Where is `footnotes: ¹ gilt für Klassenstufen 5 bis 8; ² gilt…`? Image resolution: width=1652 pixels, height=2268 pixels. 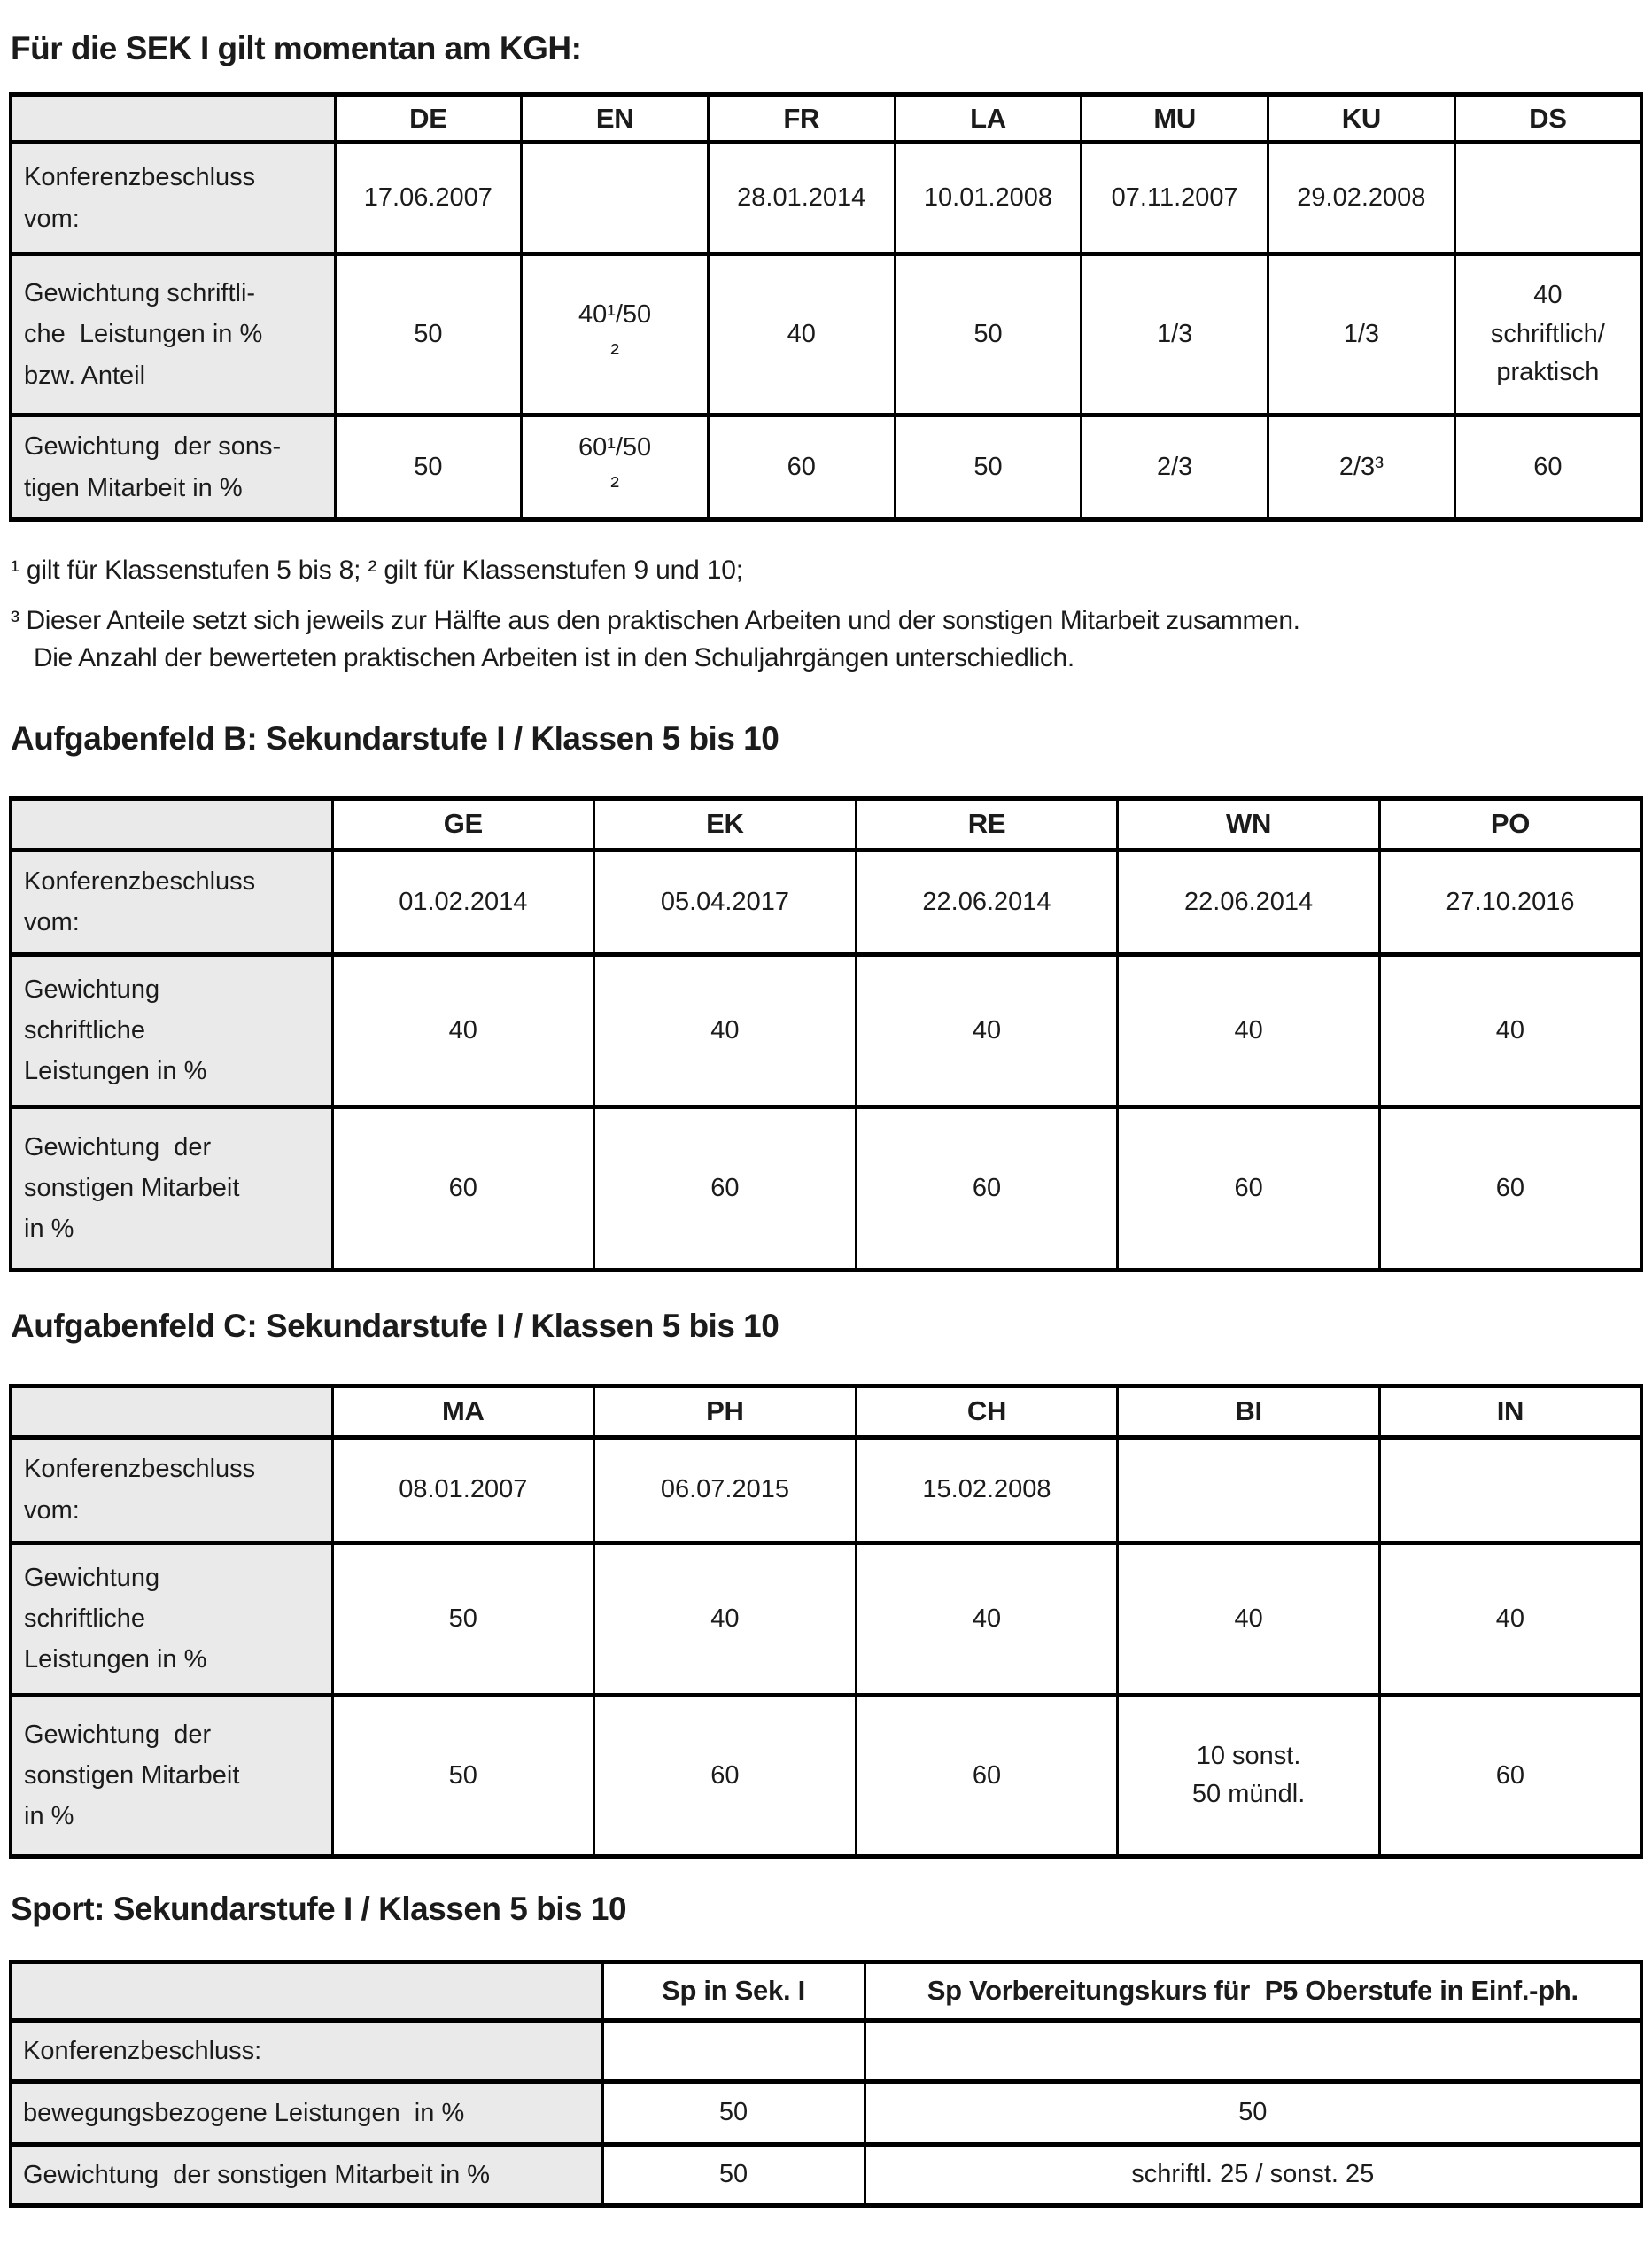 footnotes: ¹ gilt für Klassenstufen 5 bis 8; ² gilt… is located at coordinates (827, 615).